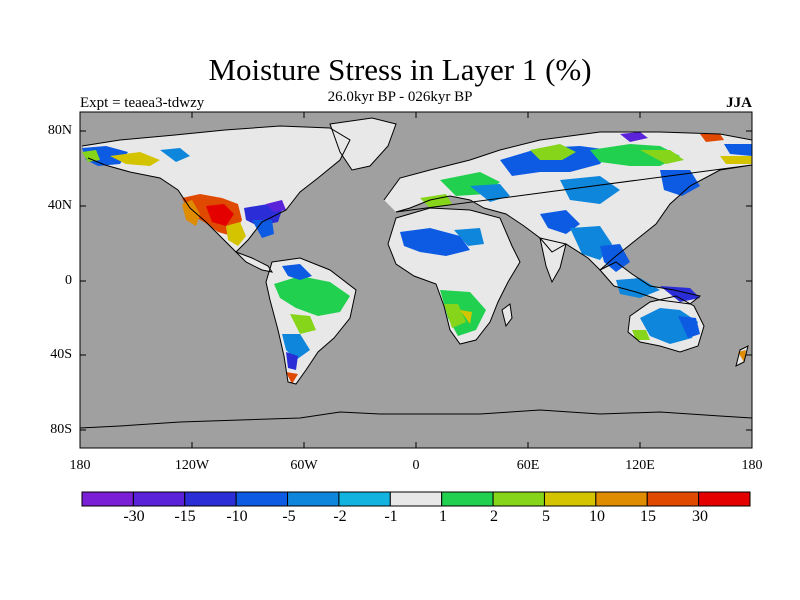  What do you see at coordinates (80, 465) in the screenshot?
I see `lon-label-180w: 180` at bounding box center [80, 465].